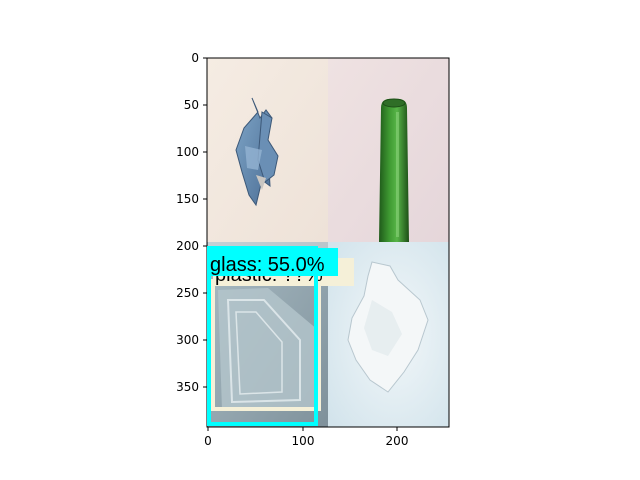 This screenshot has width=640, height=480. Describe the element at coordinates (187, 340) in the screenshot. I see `y-tick-label: 300` at that location.